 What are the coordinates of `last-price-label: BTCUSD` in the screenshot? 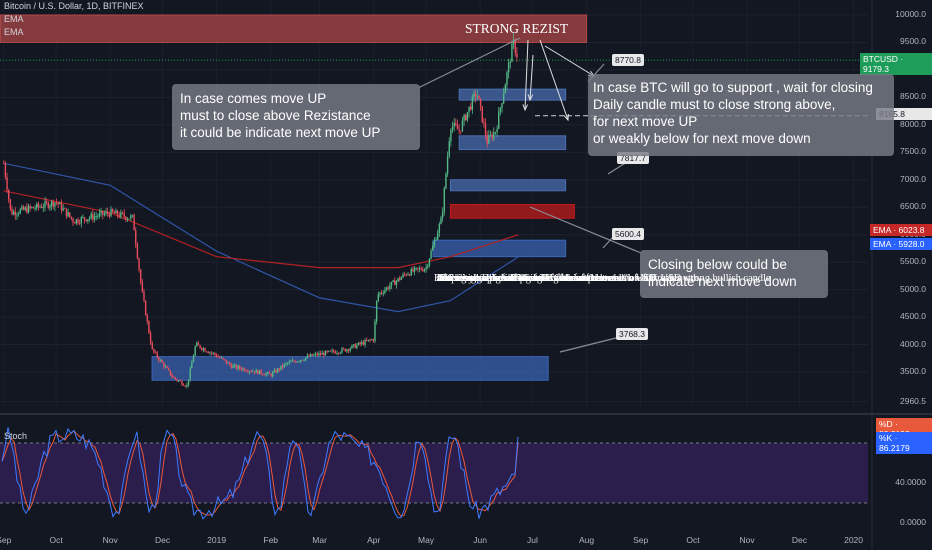 It's located at (880, 59).